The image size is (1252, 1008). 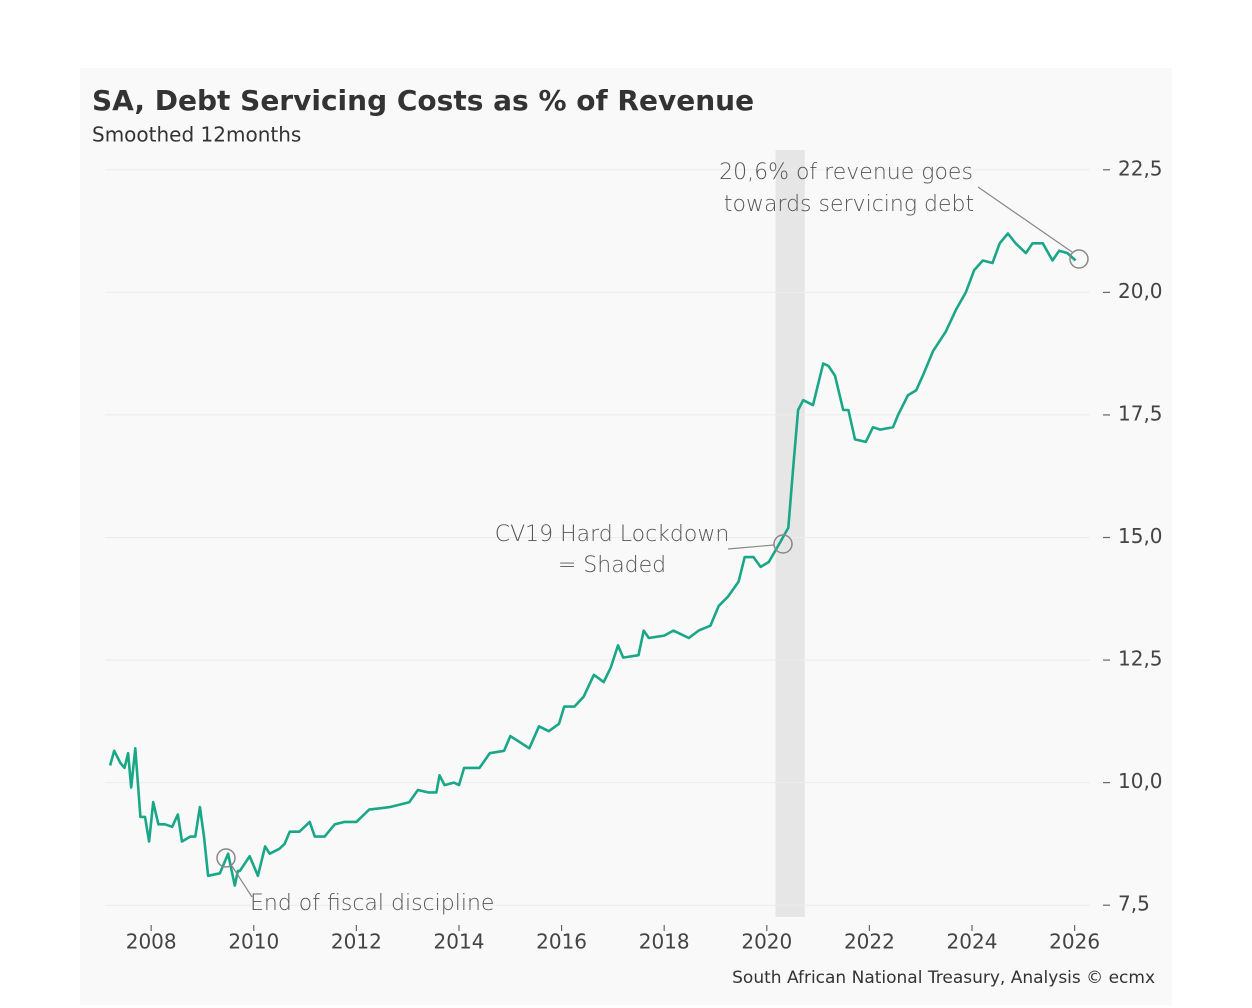 What do you see at coordinates (1140, 781) in the screenshot?
I see `y-tick-label: 10,0` at bounding box center [1140, 781].